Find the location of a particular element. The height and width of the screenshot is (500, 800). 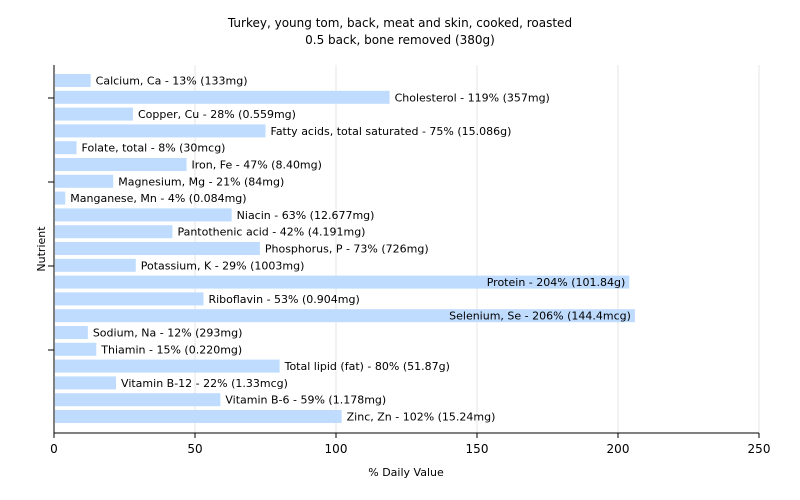

bar-label: Iron, Fe - 47% (8.40mg) is located at coordinates (257, 165).